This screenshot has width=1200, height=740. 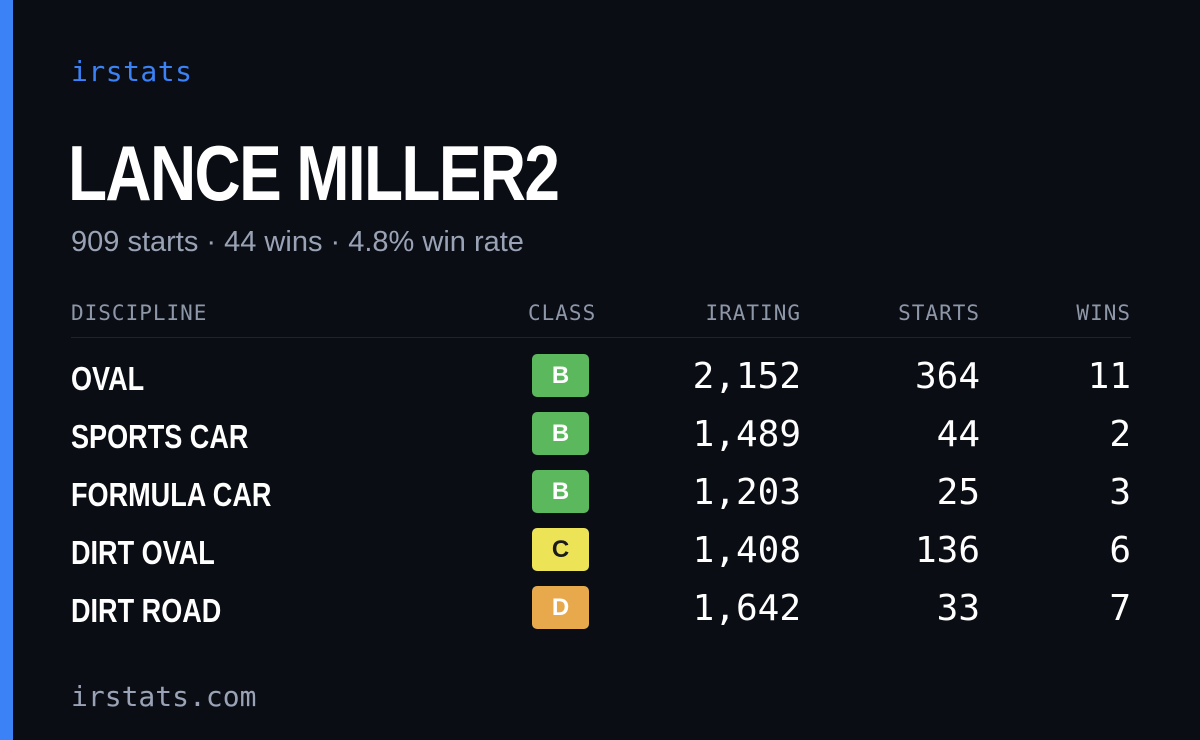 What do you see at coordinates (314, 173) in the screenshot?
I see `driver-name: LANCE MILLER2` at bounding box center [314, 173].